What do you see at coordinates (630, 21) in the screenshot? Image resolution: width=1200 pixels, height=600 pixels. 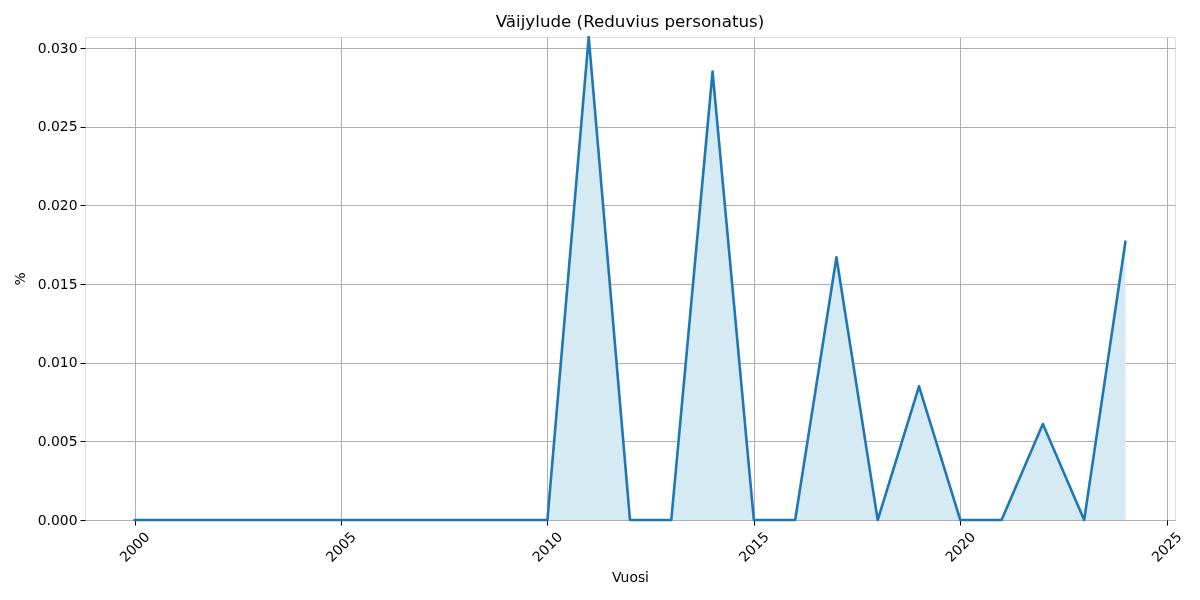 I see `chart-title: Väijylude (Reduvius personatus)` at bounding box center [630, 21].